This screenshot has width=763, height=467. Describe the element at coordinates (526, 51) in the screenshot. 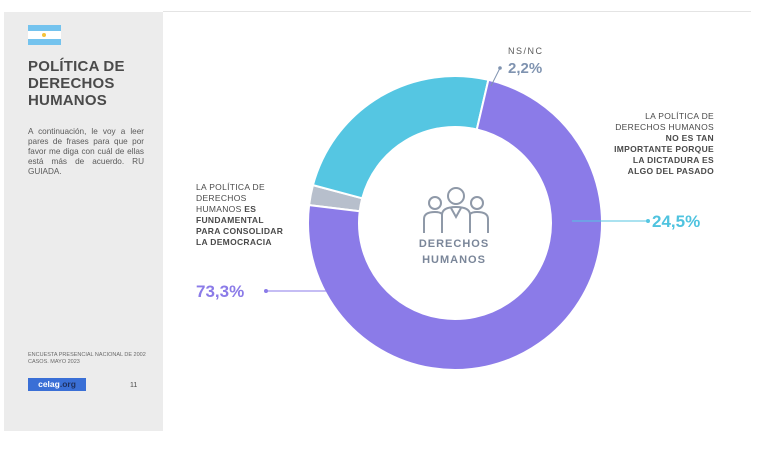

I see `label-nsnc: NS/NC` at that location.